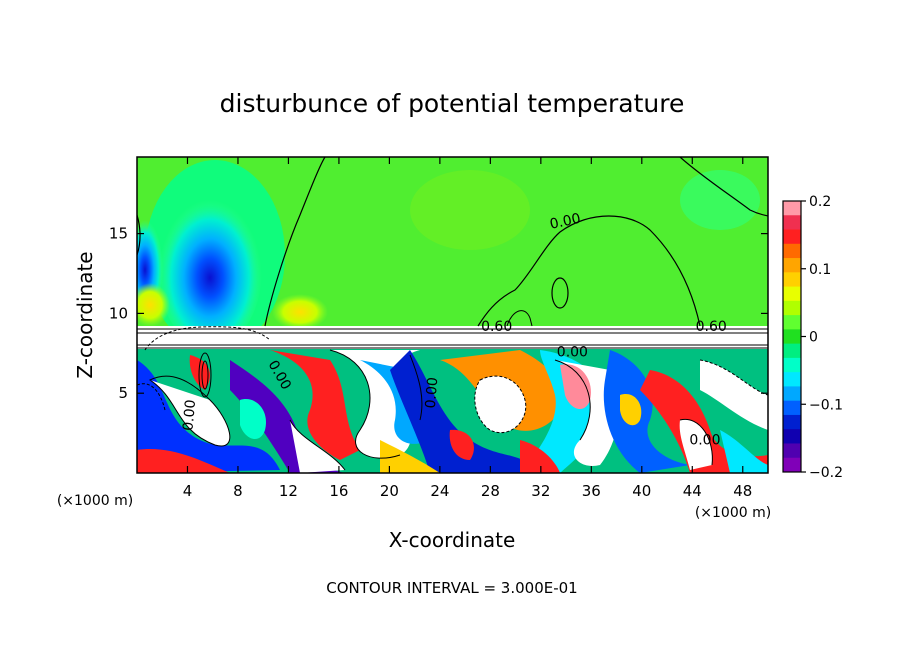 The image size is (904, 654). Describe the element at coordinates (451, 588) in the screenshot. I see `contour-interval-annotation: CONTOUR INTERVAL = 3.000E-01` at that location.